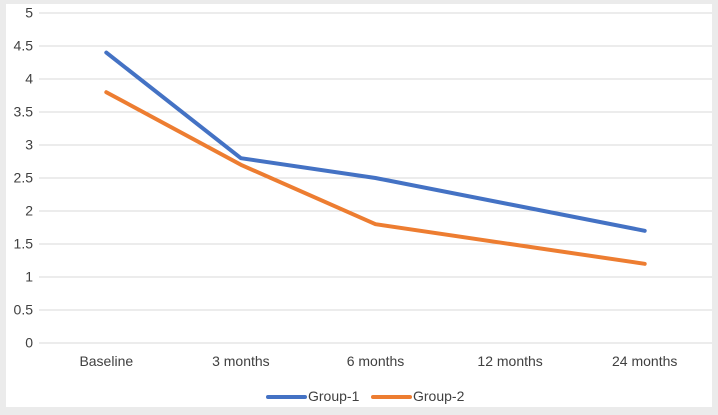 The image size is (718, 415). I want to click on y-axis-label-3: 3, so click(29, 145).